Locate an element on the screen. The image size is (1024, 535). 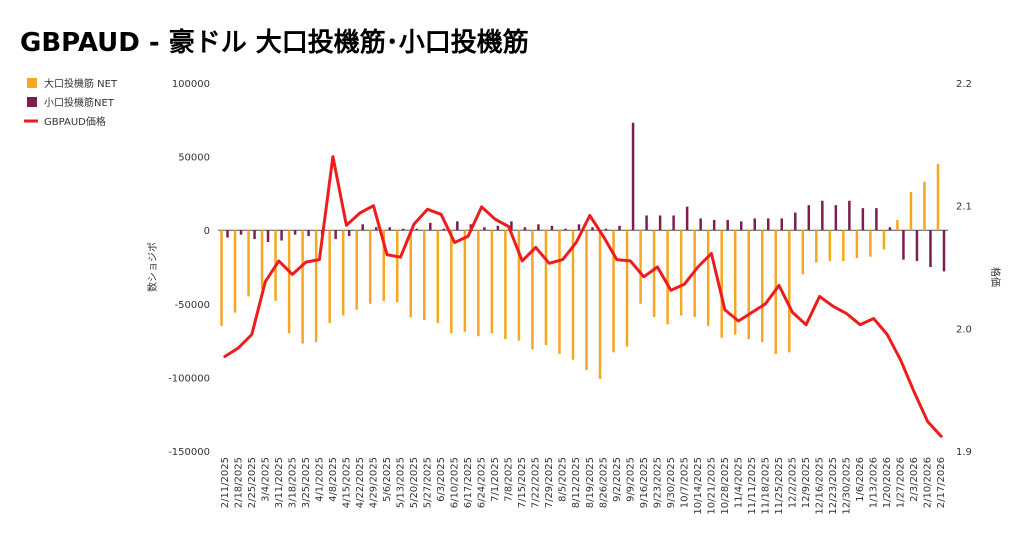
x-tick-label: 9/30/2025 is located at coordinates (671, 482).